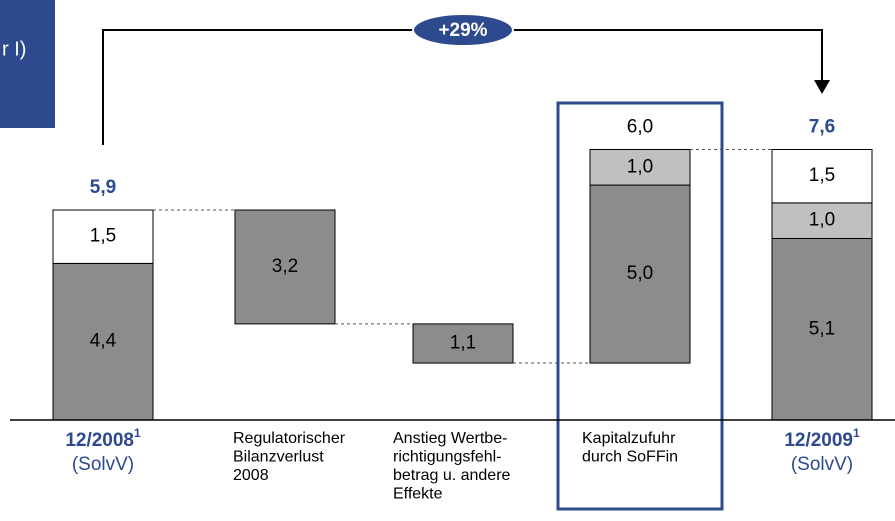 The image size is (895, 521). Describe the element at coordinates (99, 440) in the screenshot. I see `category-text: 12/2008` at that location.